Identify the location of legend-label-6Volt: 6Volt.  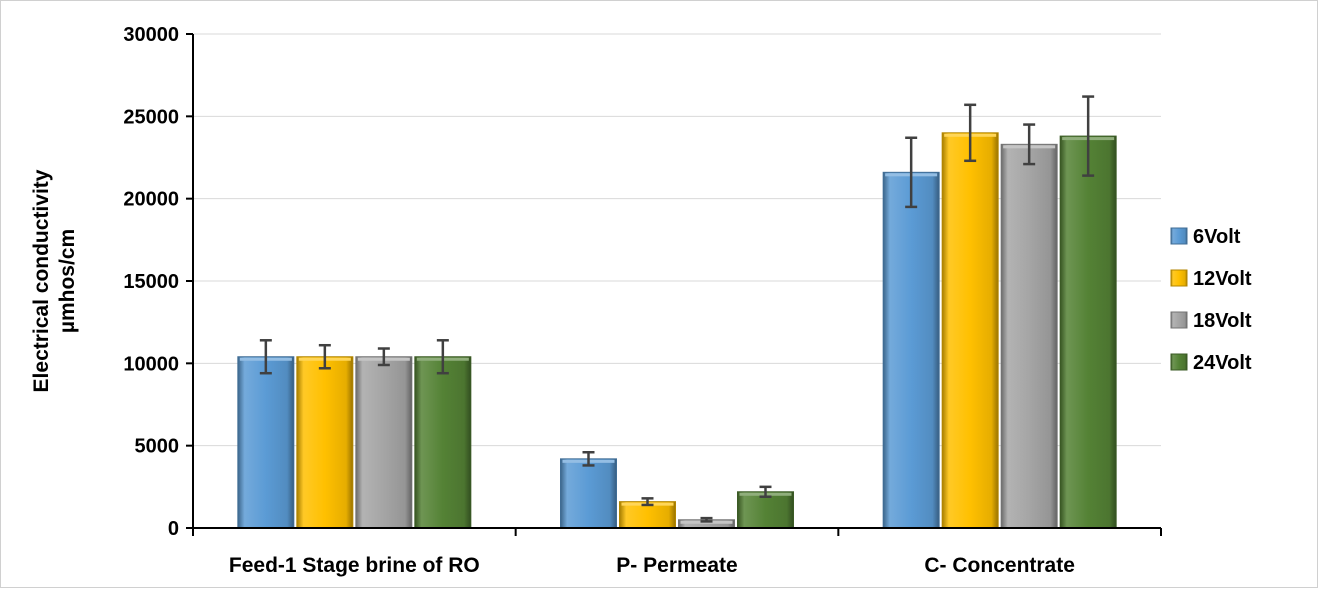
(1217, 237).